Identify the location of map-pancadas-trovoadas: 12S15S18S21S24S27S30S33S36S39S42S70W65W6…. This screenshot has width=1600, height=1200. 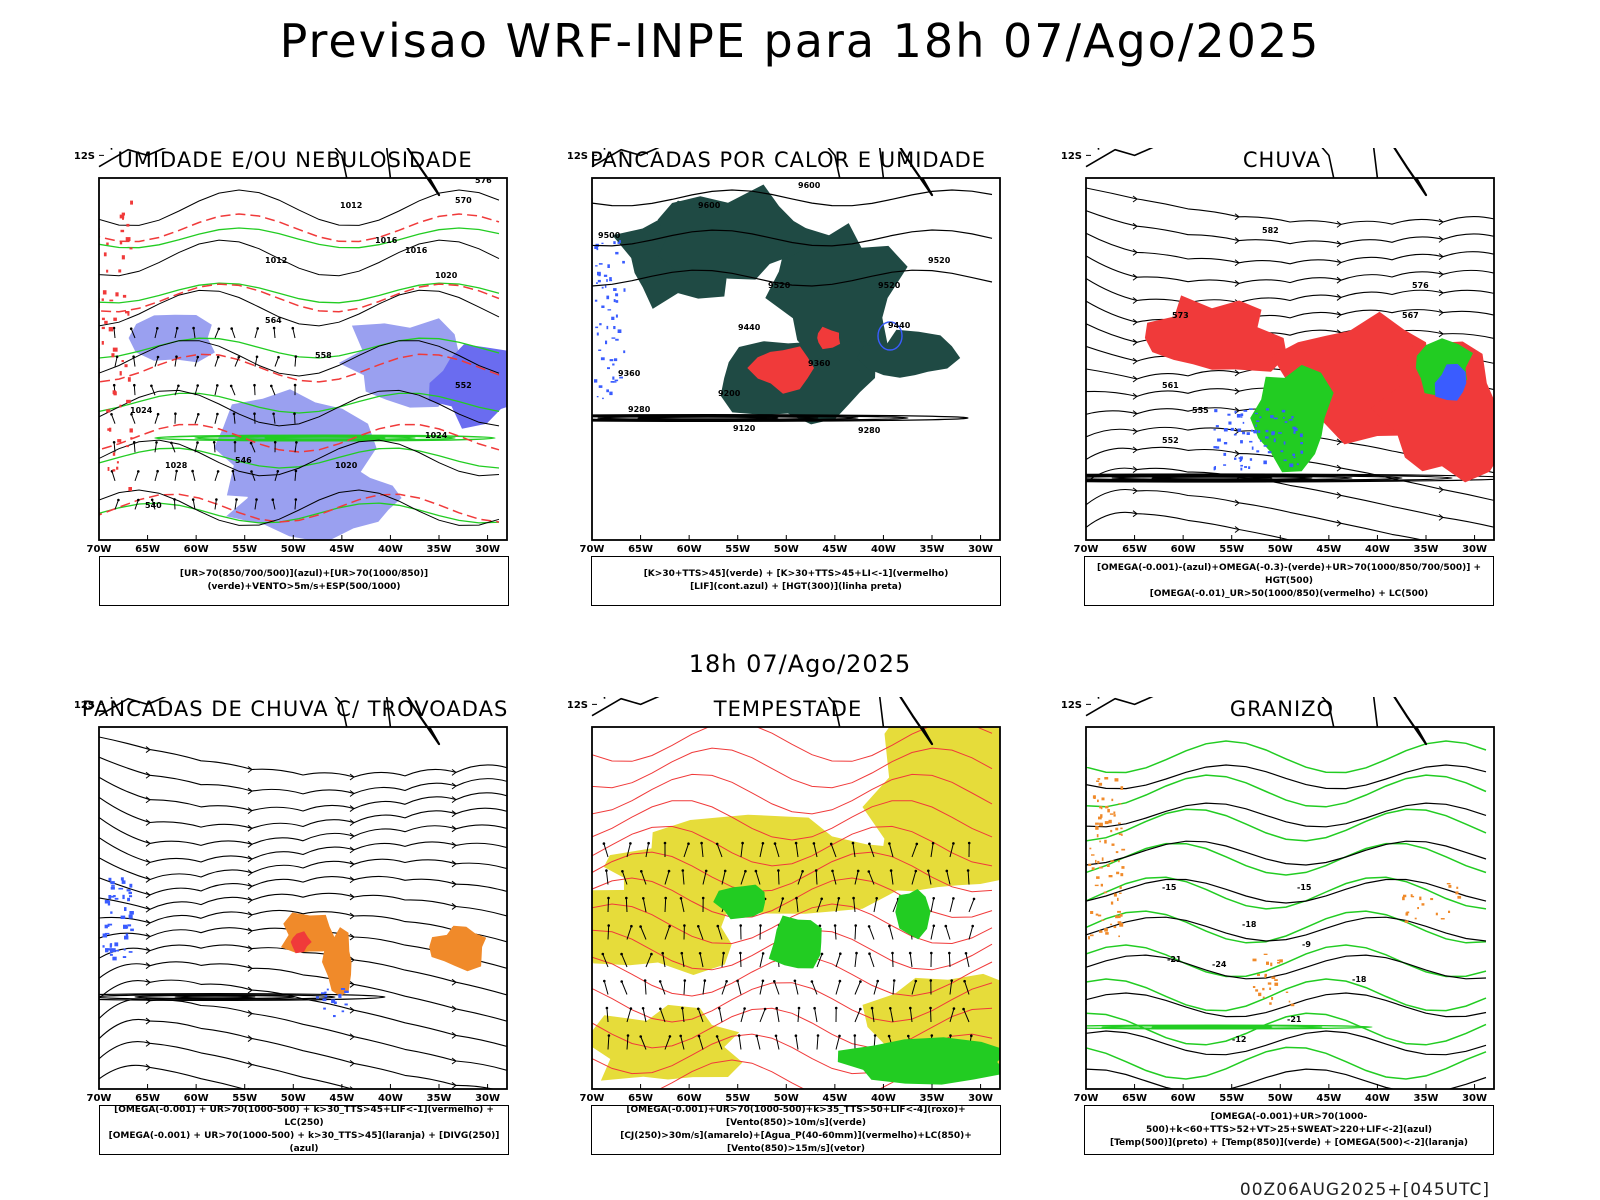
(295, 902).